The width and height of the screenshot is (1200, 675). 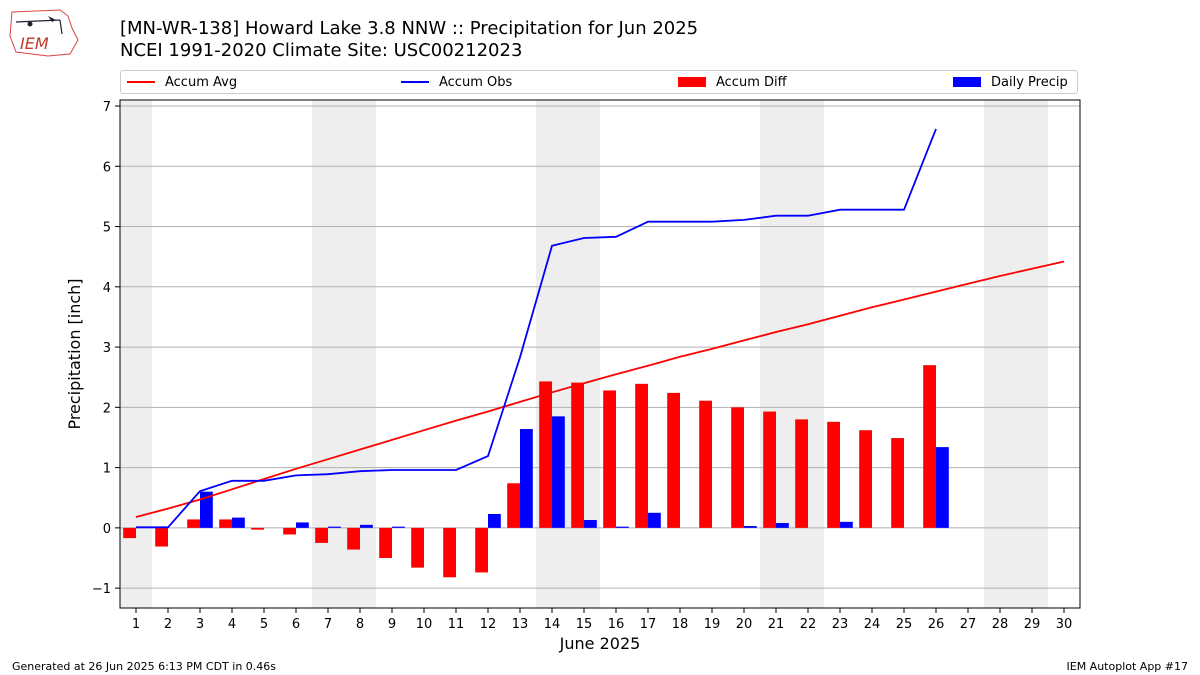 What do you see at coordinates (776, 624) in the screenshot?
I see `x-tick-label-21: 21` at bounding box center [776, 624].